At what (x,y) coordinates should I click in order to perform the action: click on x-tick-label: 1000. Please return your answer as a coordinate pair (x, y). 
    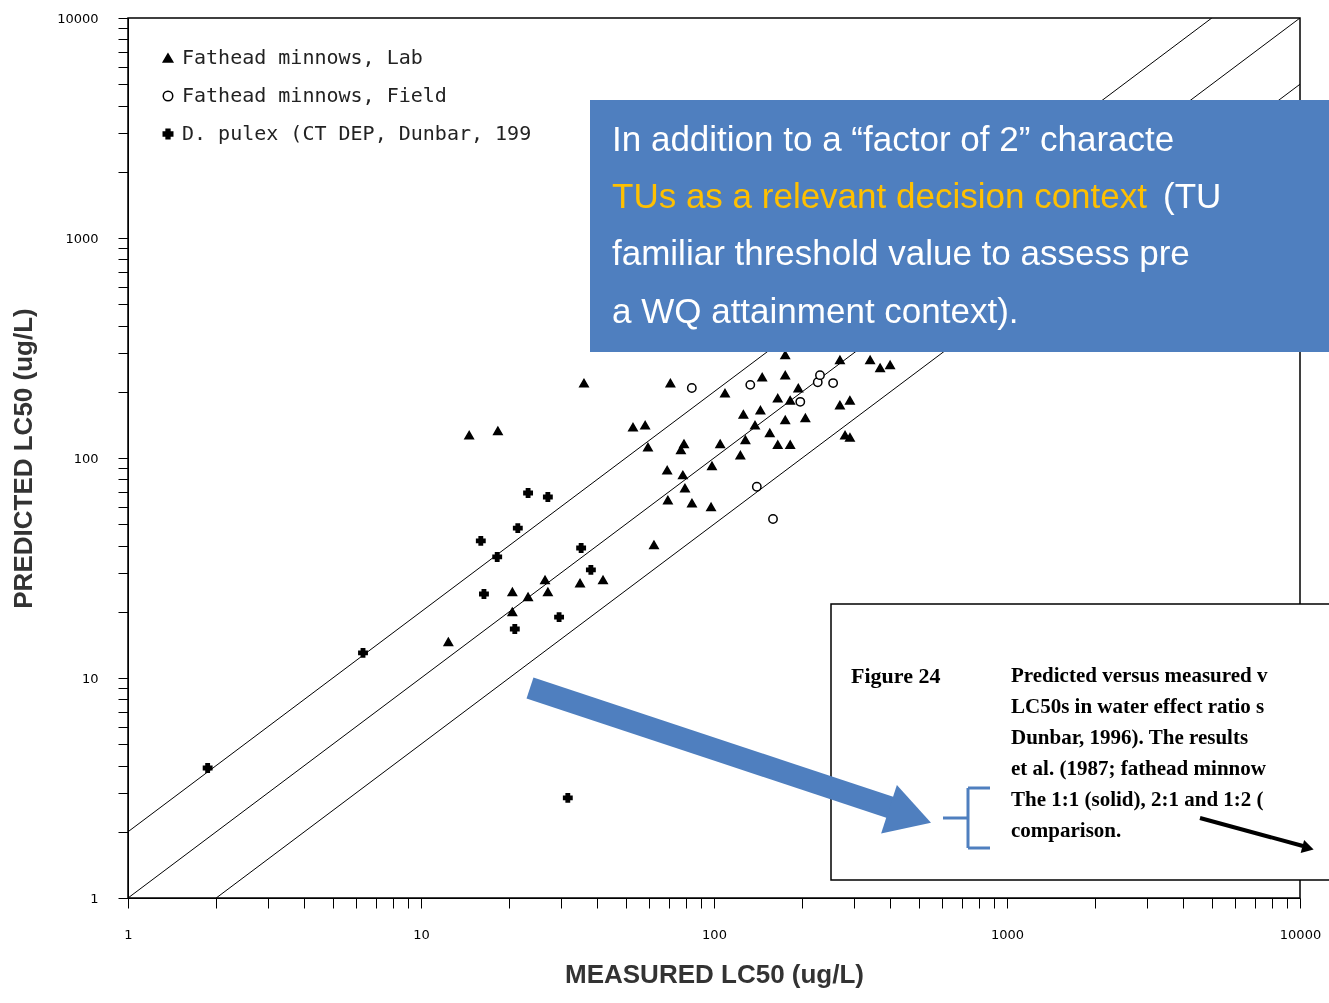
    Looking at the image, I should click on (1007, 934).